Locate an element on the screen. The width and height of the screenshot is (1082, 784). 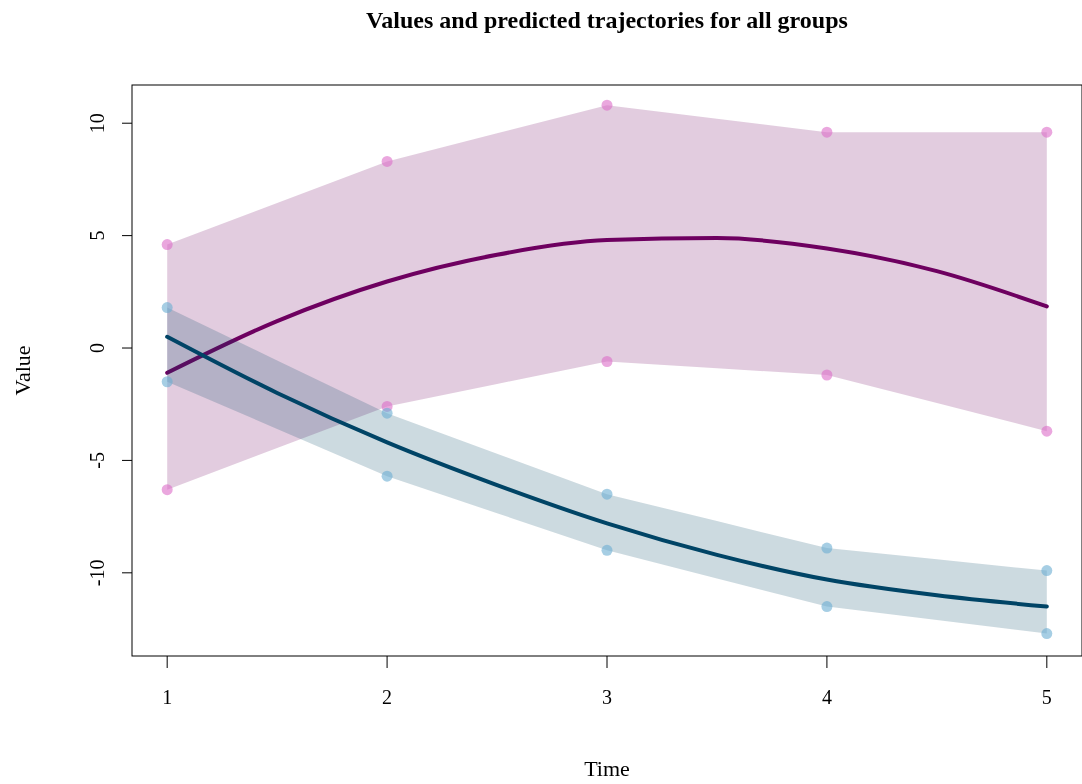
y-axis-title: Value is located at coordinates (22, 370).